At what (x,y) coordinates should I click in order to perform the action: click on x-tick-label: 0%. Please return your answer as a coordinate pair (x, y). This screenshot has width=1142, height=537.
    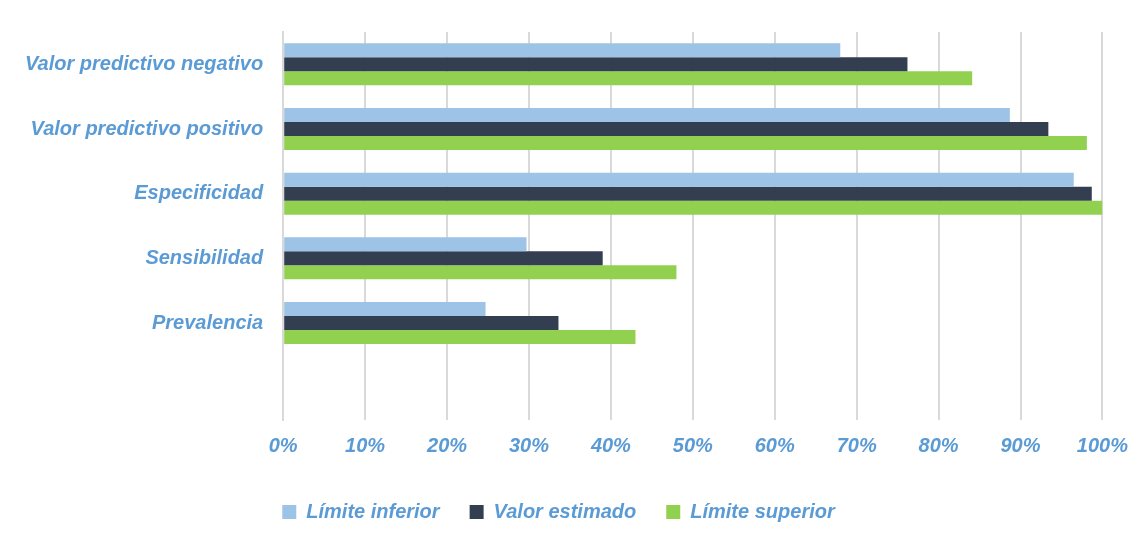
    Looking at the image, I should click on (283, 444).